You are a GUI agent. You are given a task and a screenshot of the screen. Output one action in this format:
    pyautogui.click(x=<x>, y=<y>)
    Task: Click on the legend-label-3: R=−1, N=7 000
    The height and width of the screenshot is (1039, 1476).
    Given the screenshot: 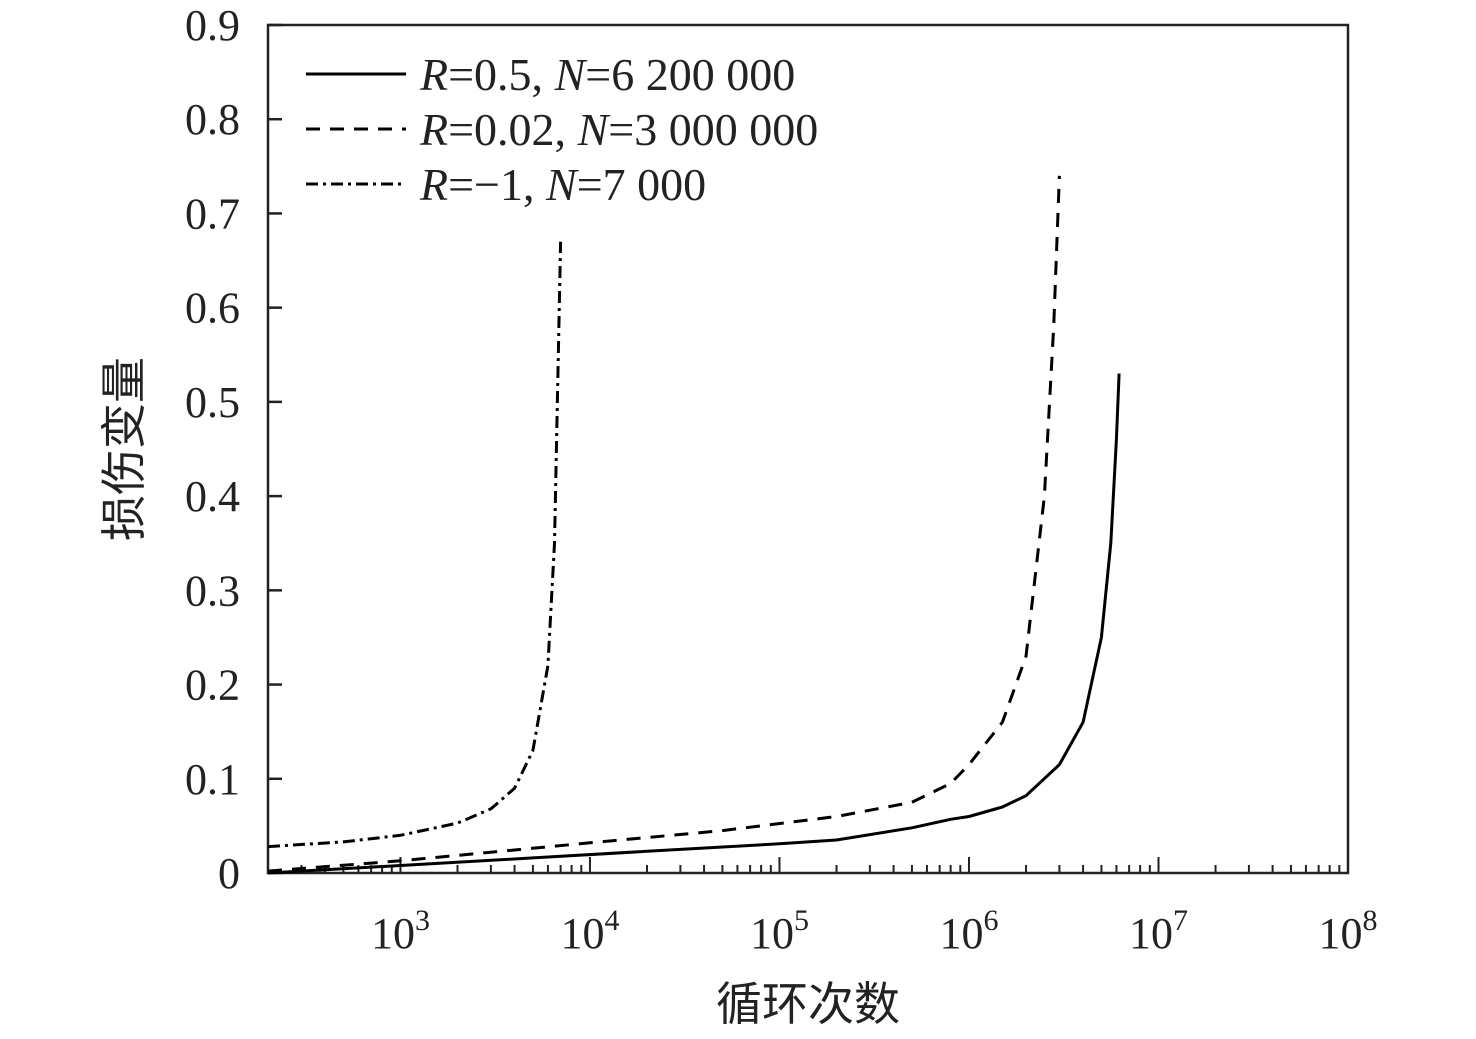 What is the action you would take?
    pyautogui.click(x=562, y=184)
    